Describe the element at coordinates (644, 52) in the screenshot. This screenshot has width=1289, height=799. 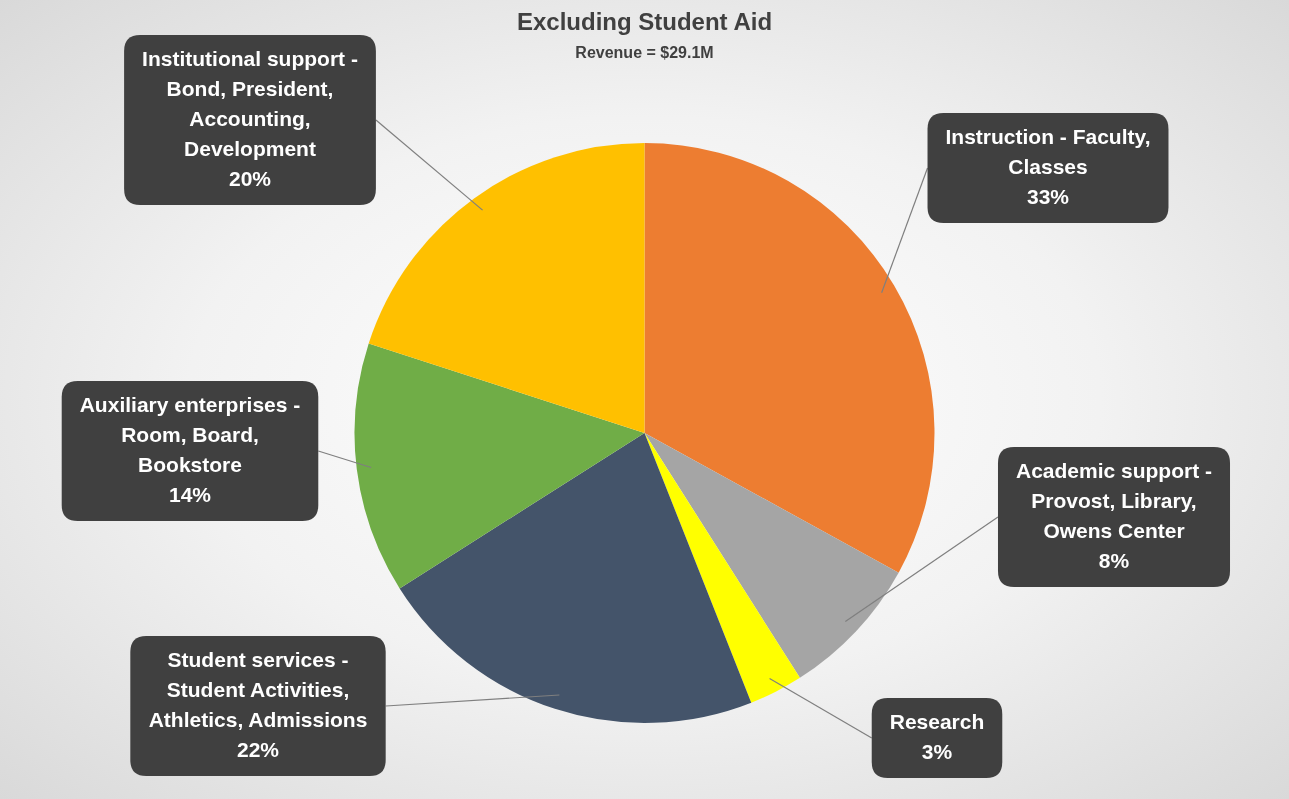
I see `chart-subtitle: Revenue = $29.1M` at that location.